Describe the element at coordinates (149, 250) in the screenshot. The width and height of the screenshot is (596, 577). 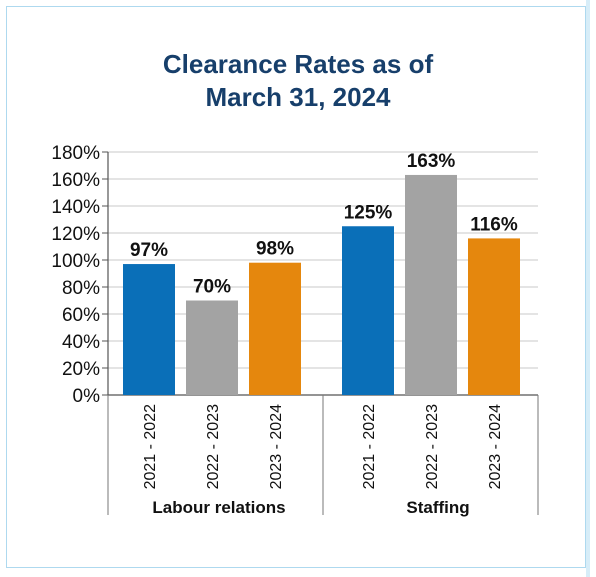
I see `data-label: 97%` at that location.